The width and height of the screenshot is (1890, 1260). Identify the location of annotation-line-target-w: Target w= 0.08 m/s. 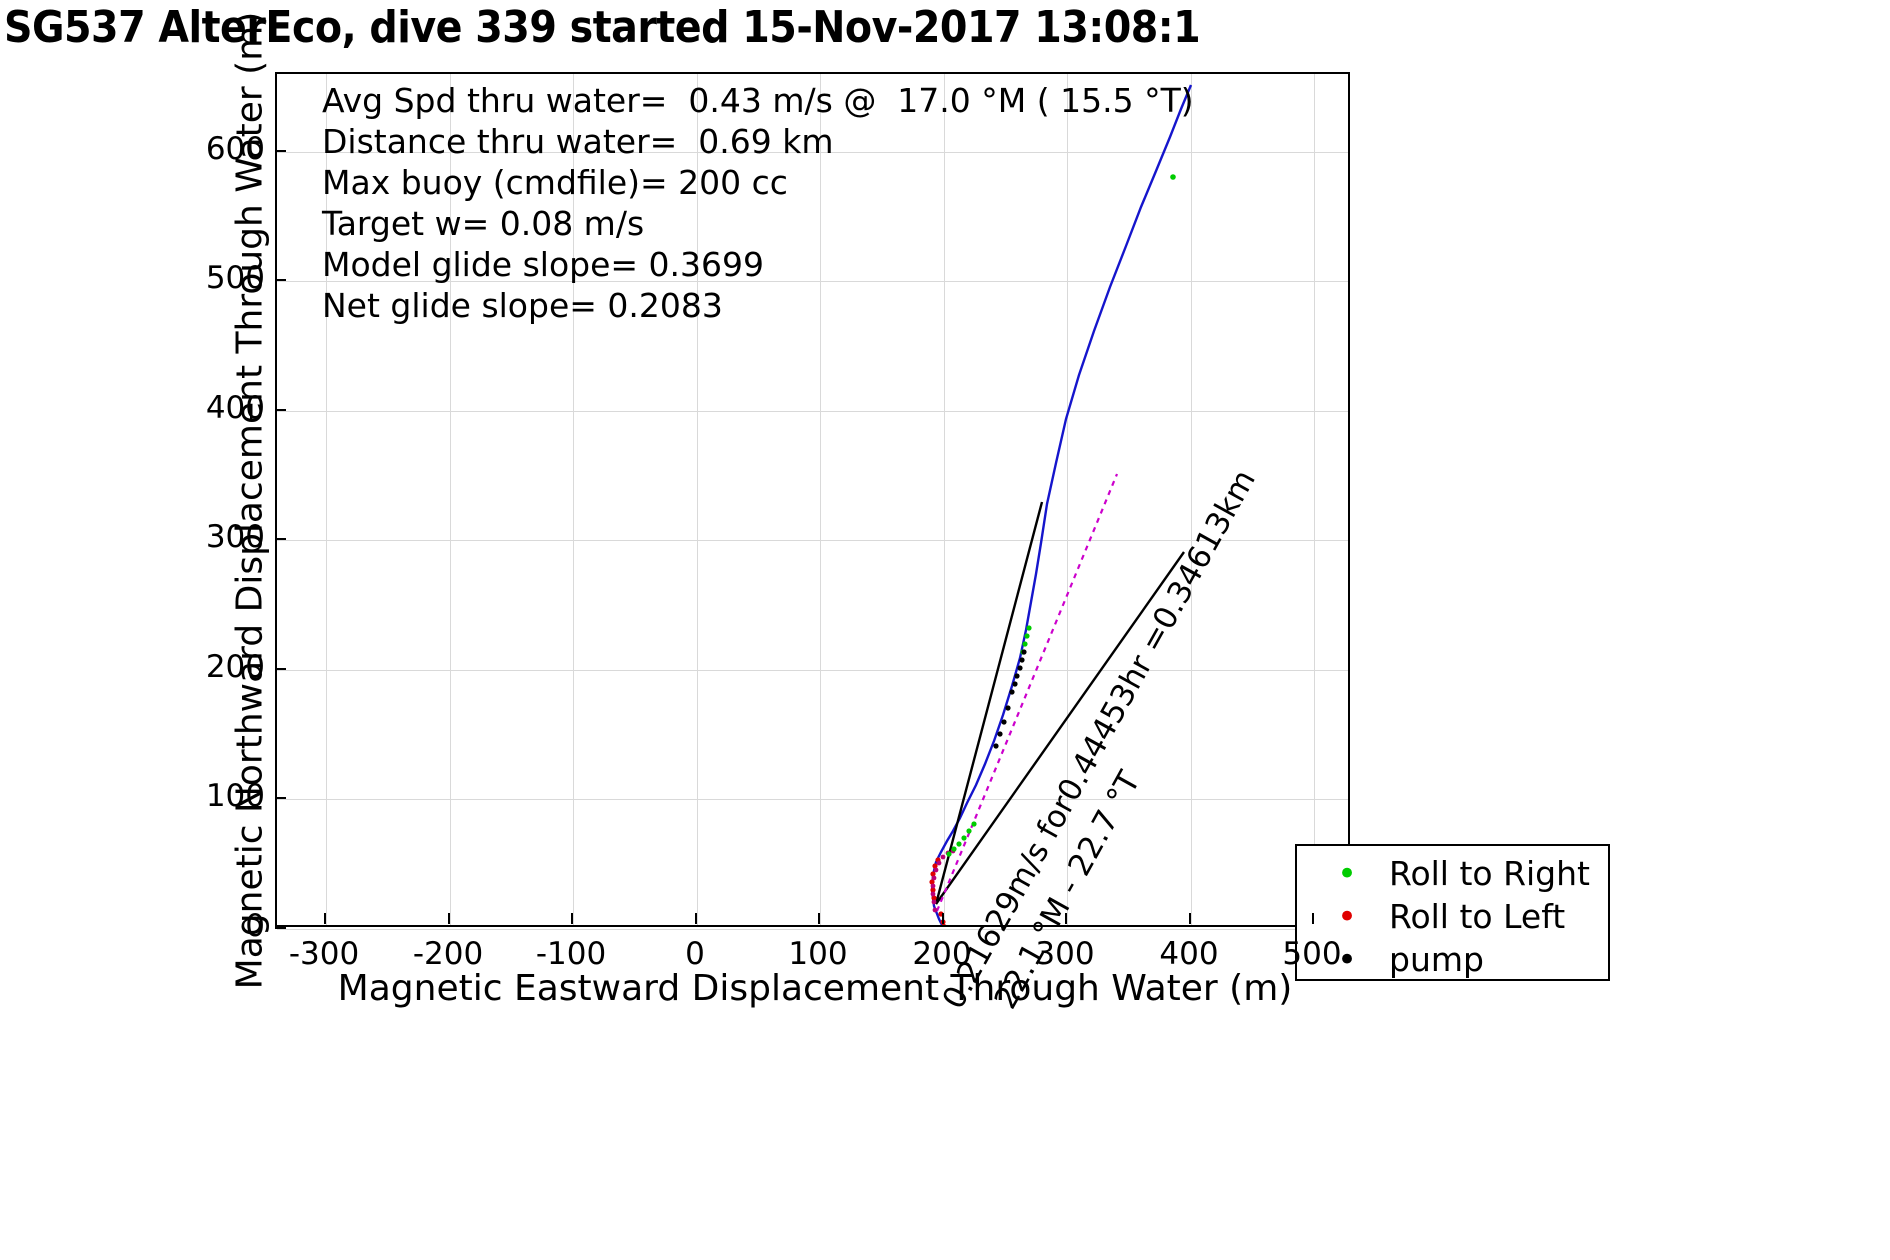
(483, 223).